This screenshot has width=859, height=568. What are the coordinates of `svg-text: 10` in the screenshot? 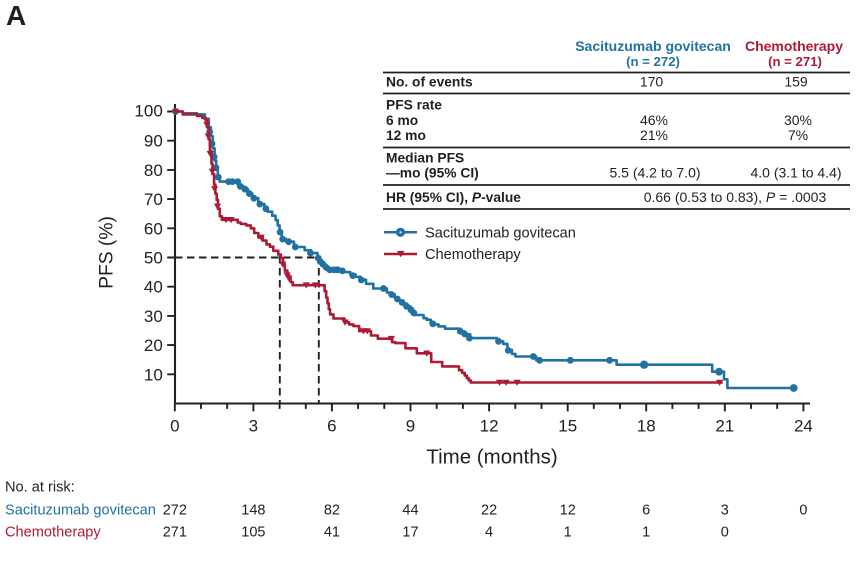 It's located at (153, 374).